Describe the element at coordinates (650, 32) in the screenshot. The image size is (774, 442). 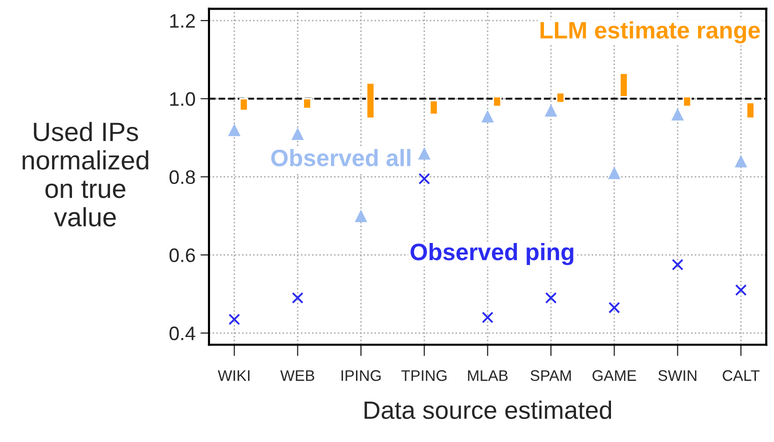
I see `series-label: LLM estimate range` at that location.